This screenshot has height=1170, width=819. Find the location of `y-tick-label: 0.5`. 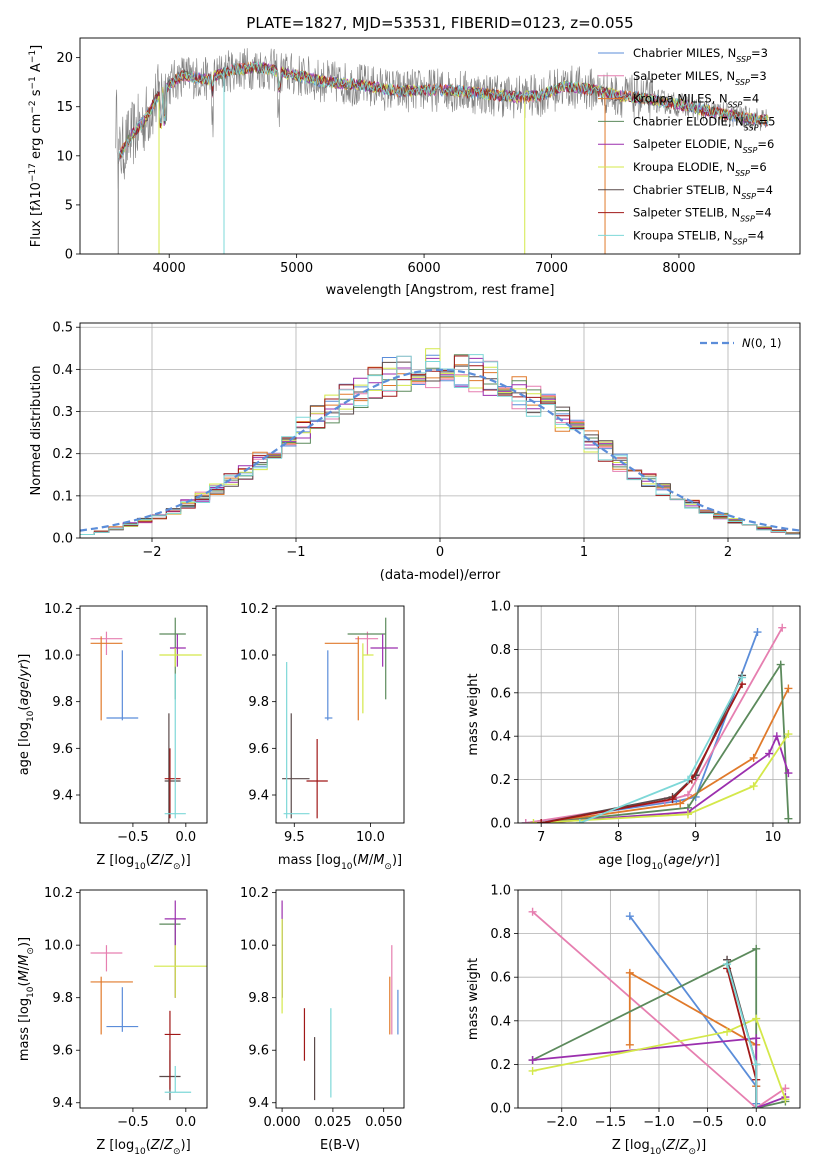

y-tick-label: 0.5 is located at coordinates (62, 328).